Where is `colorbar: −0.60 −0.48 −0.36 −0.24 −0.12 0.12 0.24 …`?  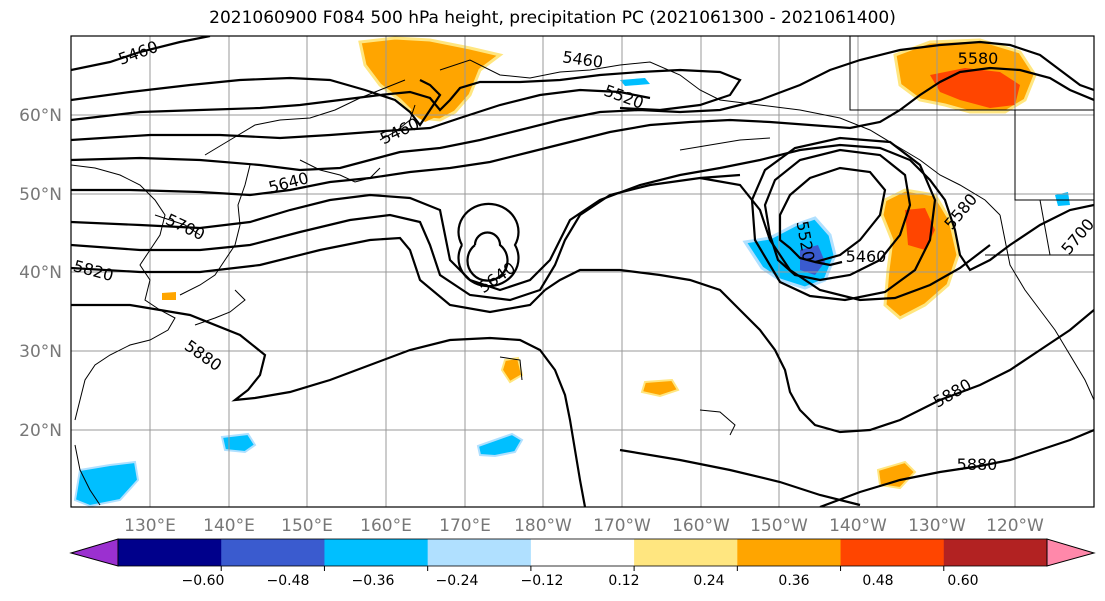
colorbar: −0.60 −0.48 −0.36 −0.24 −0.12 0.12 0.24 … is located at coordinates (582, 563).